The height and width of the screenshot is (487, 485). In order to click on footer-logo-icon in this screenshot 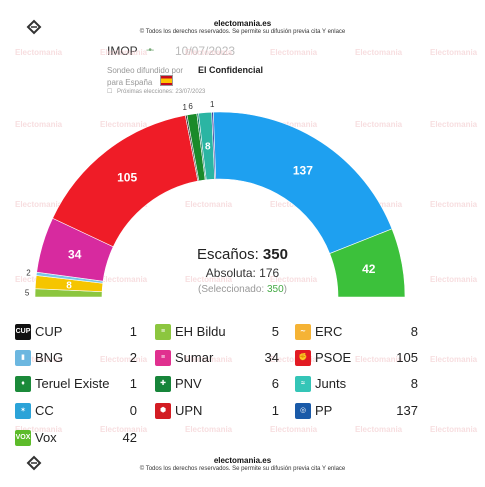, I will do `click(34, 463)`.